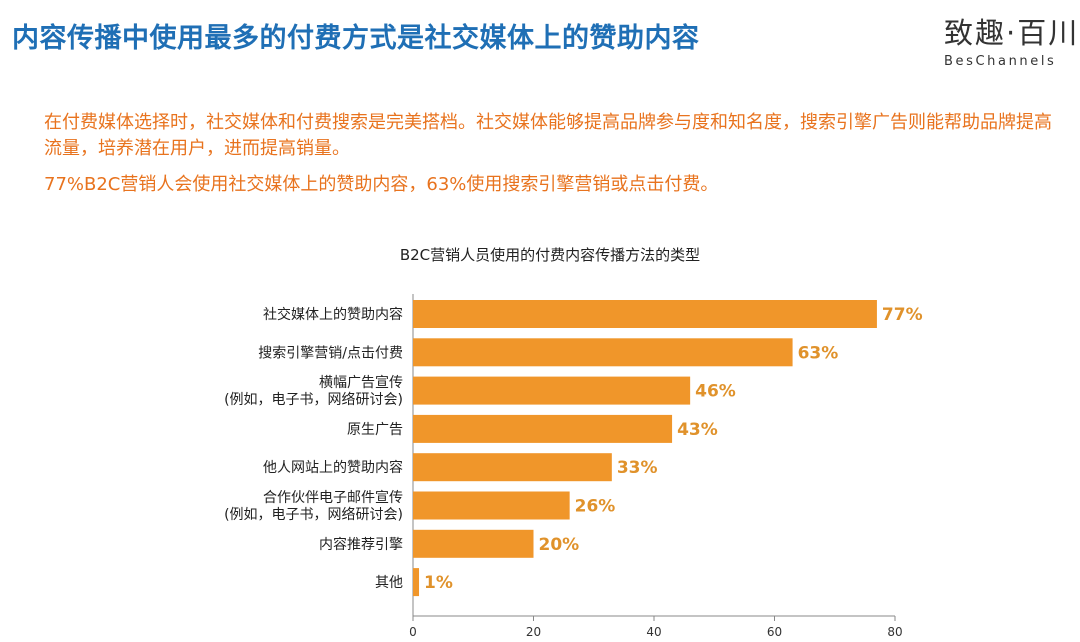 The image size is (1080, 642). Describe the element at coordinates (774, 632) in the screenshot. I see `x-tick-label: 60` at that location.